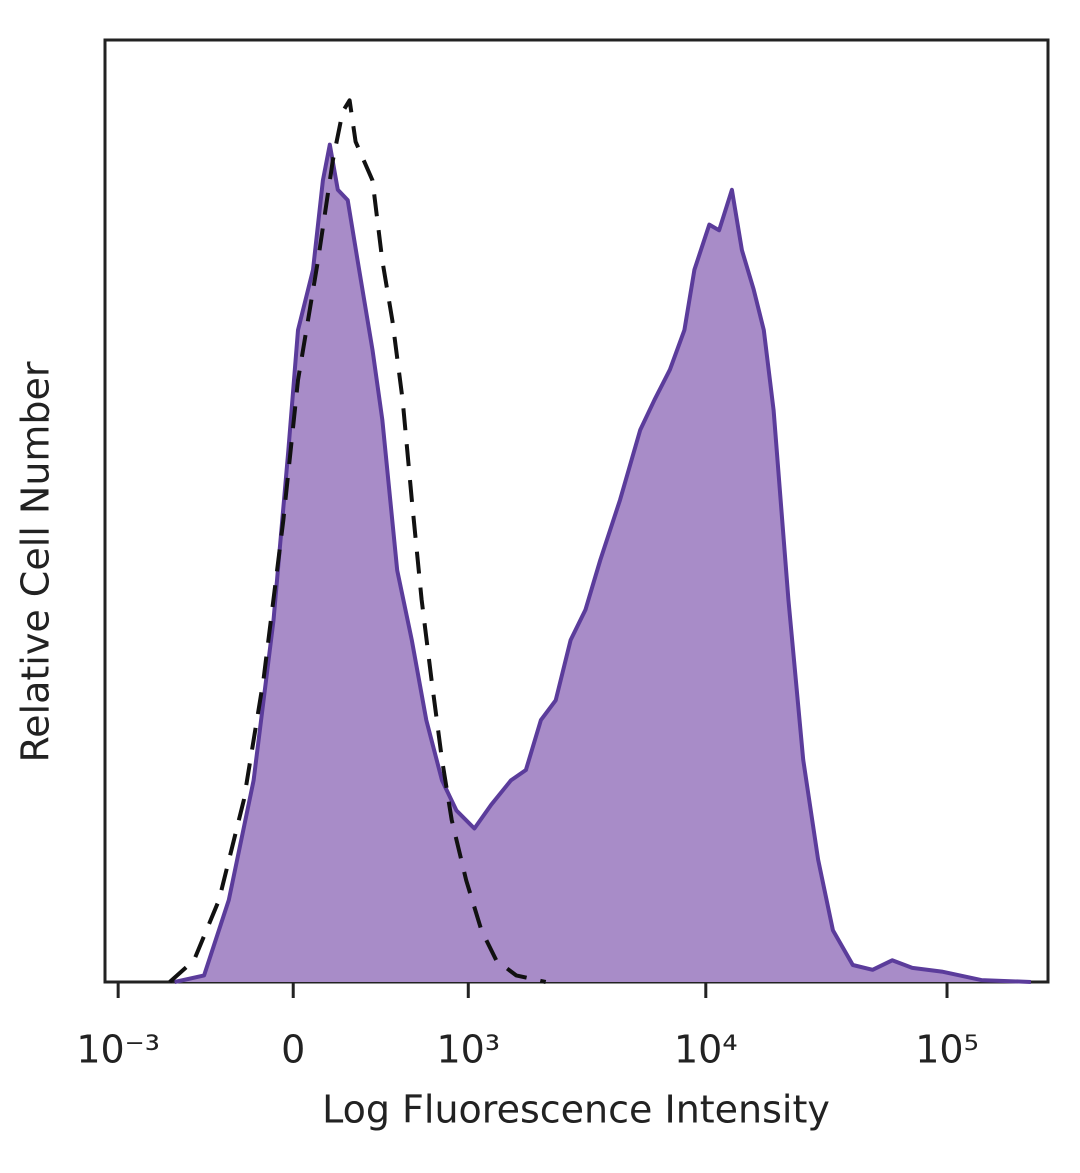 The height and width of the screenshot is (1173, 1080). Describe the element at coordinates (706, 1050) in the screenshot. I see `x-tick-label: 10⁴` at that location.